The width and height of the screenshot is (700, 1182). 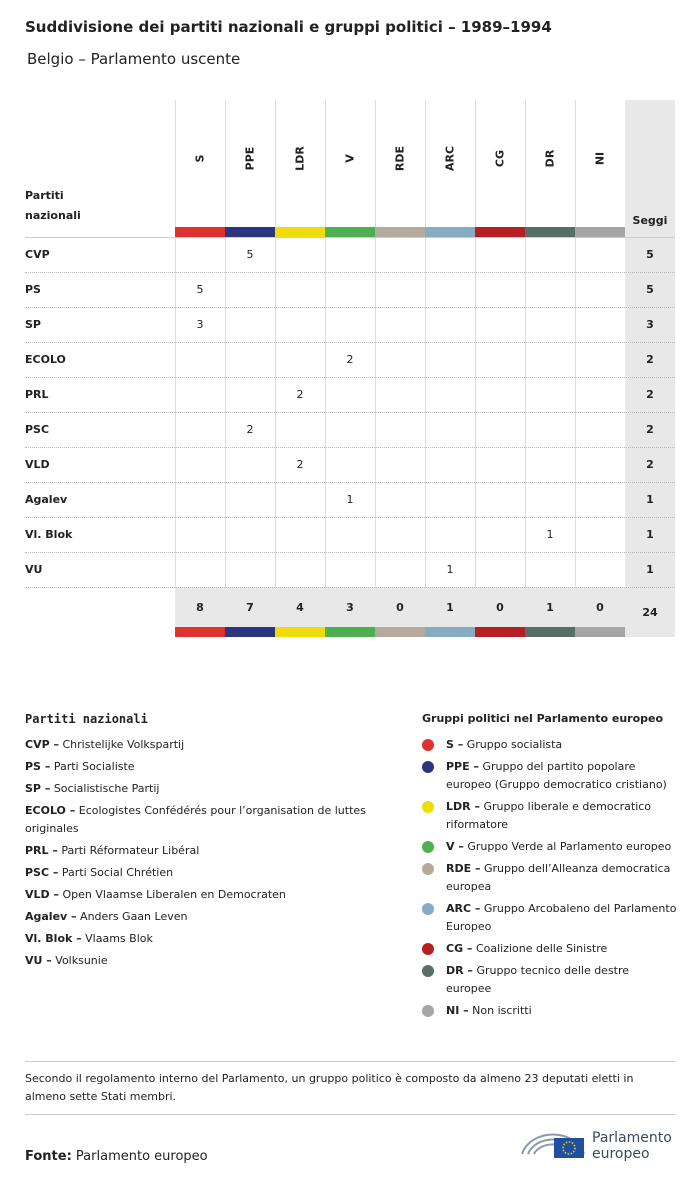 I want to click on legend-item: S – Gruppo socialista, so click(x=549, y=745).